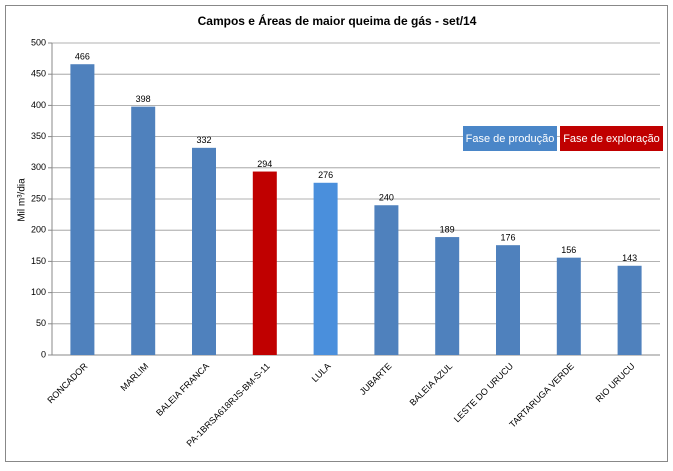 The width and height of the screenshot is (673, 471). I want to click on legend-label: Fase de exploração, so click(611, 139).